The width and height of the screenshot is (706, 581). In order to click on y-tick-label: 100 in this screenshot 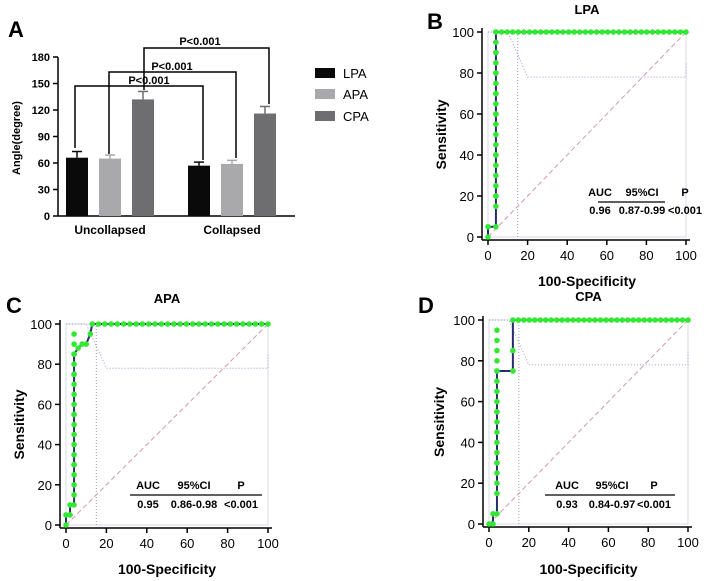, I will do `click(463, 32)`.